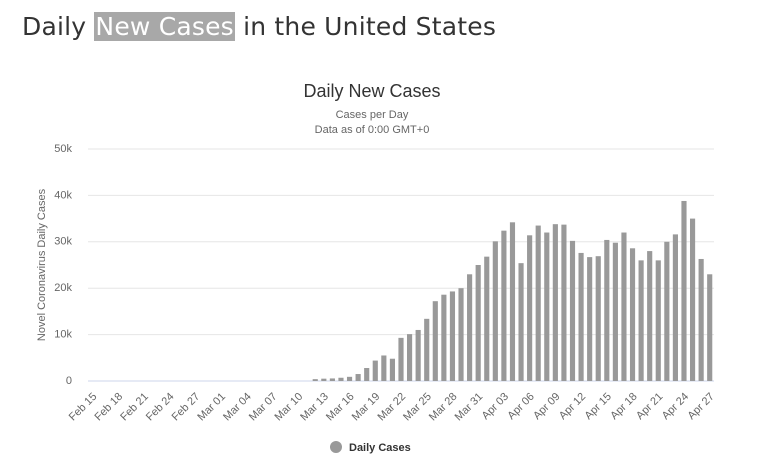 The height and width of the screenshot is (466, 782). Describe the element at coordinates (289, 407) in the screenshot. I see `x-tick-label: Mar 10` at that location.